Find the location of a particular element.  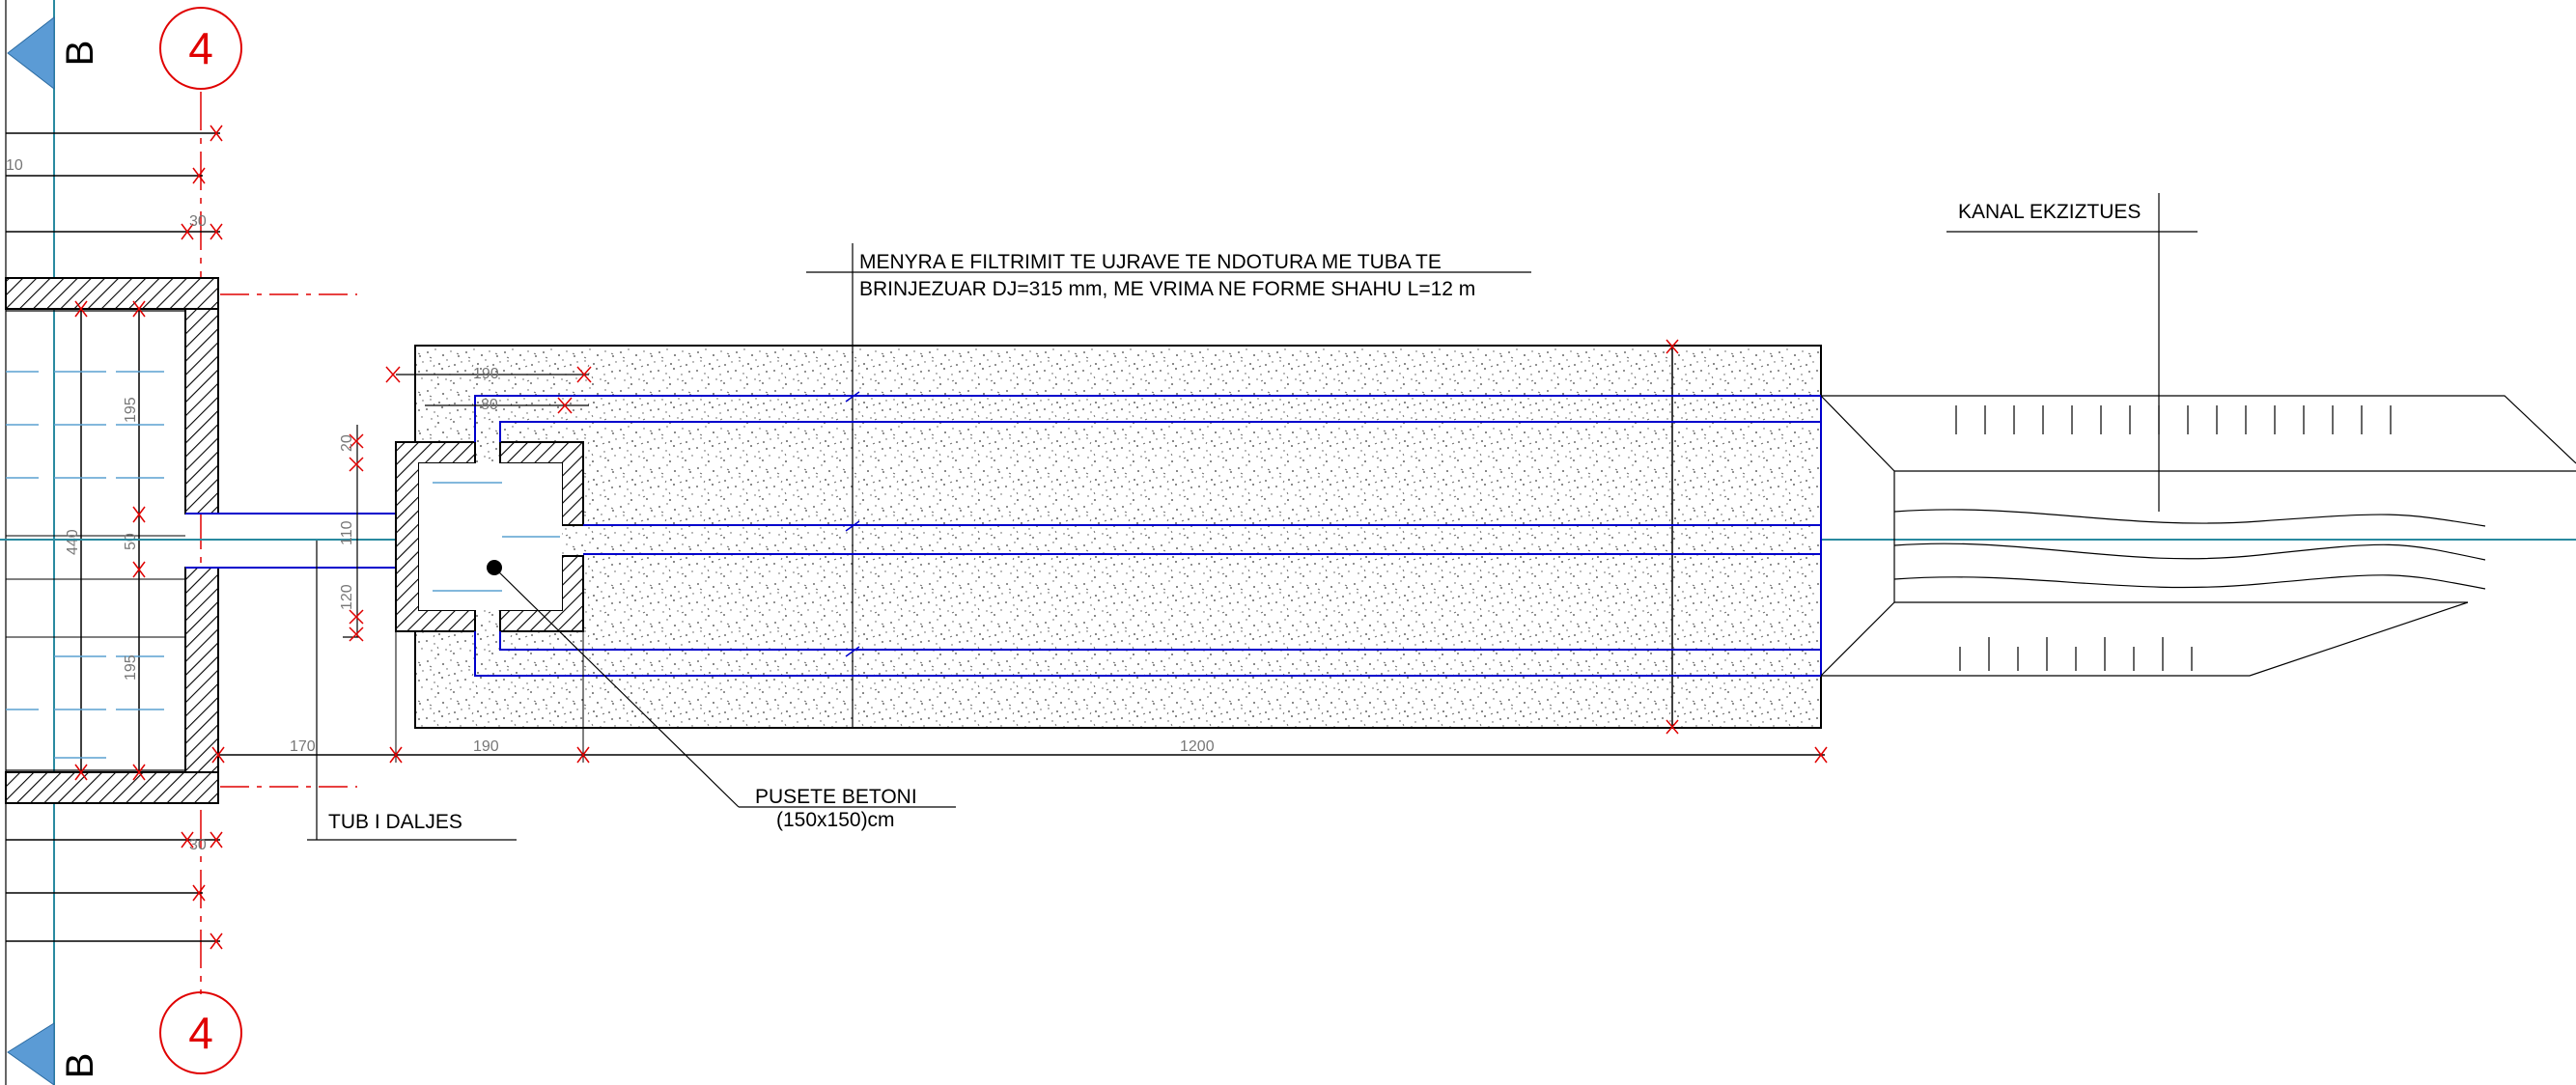

canal-ticks is located at coordinates (2173, 538).